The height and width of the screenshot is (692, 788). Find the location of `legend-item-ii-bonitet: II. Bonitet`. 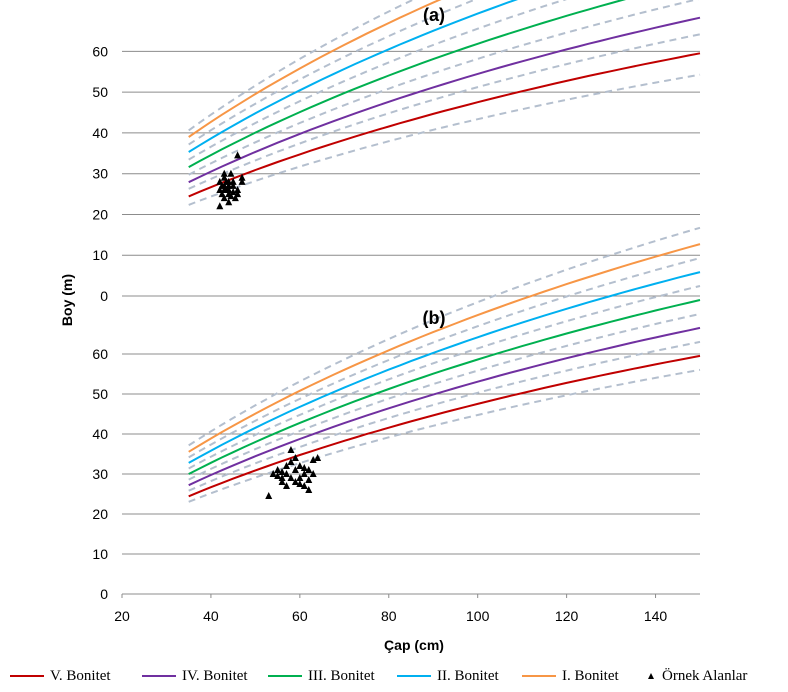

legend-item-ii-bonitet: II. Bonitet is located at coordinates (448, 676).